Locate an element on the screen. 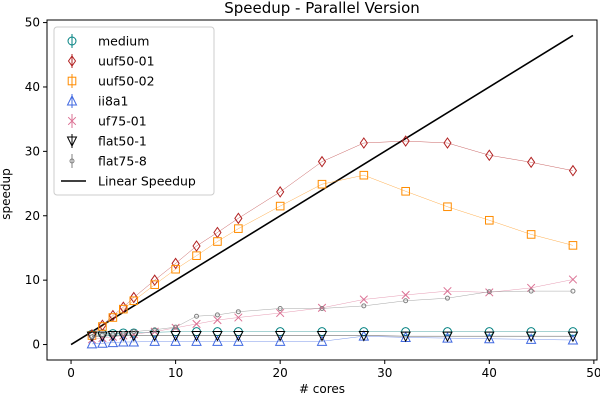 The height and width of the screenshot is (400, 600). series-ii8a1 is located at coordinates (332, 339).